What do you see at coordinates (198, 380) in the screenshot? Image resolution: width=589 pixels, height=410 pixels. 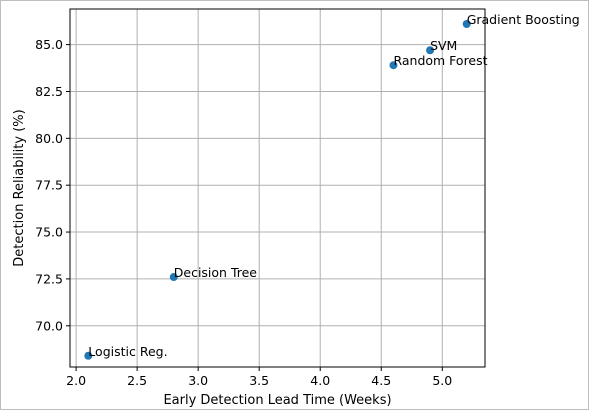 I see `x-tick-label: 3.0` at bounding box center [198, 380].